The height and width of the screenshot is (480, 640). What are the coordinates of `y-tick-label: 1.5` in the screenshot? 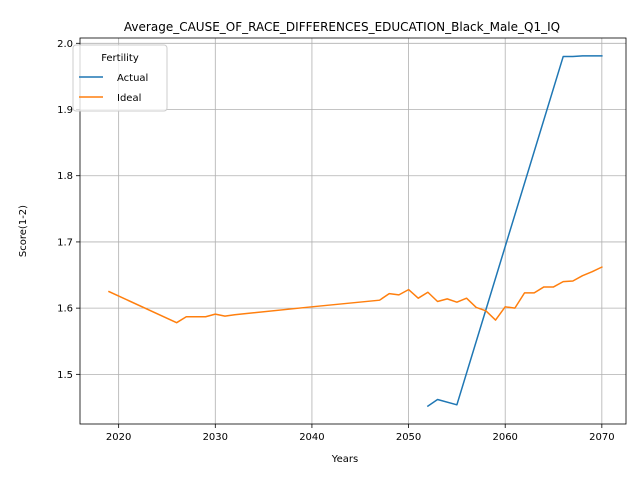 It's located at (65, 375).